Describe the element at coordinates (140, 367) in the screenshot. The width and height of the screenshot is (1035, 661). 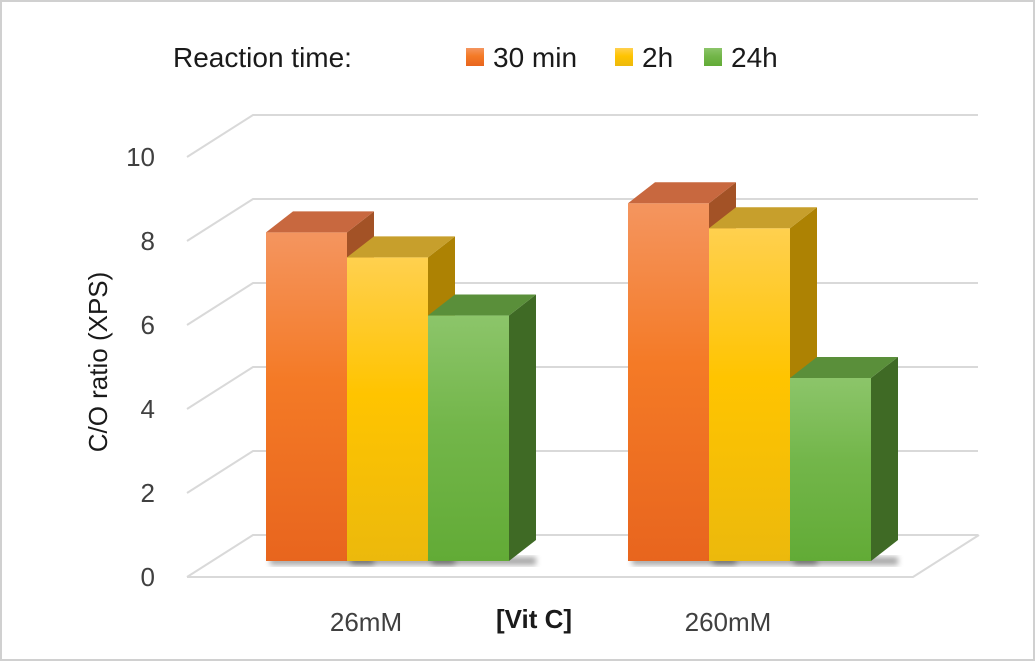
I see `y-axis-ticks: 0 2 4 6 8 10` at that location.